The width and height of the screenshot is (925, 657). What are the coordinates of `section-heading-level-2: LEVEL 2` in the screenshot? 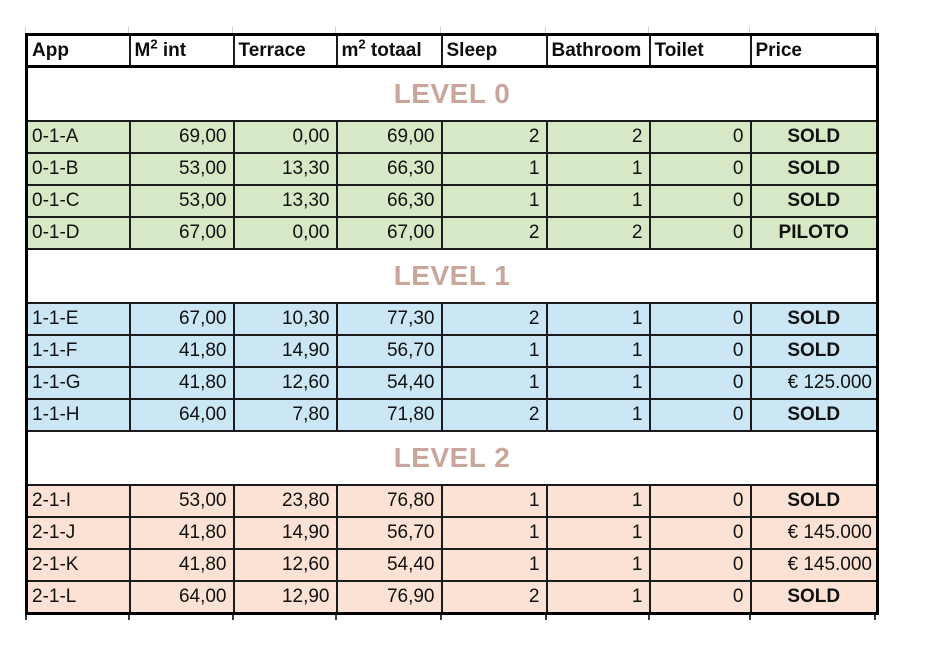 It's located at (452, 458).